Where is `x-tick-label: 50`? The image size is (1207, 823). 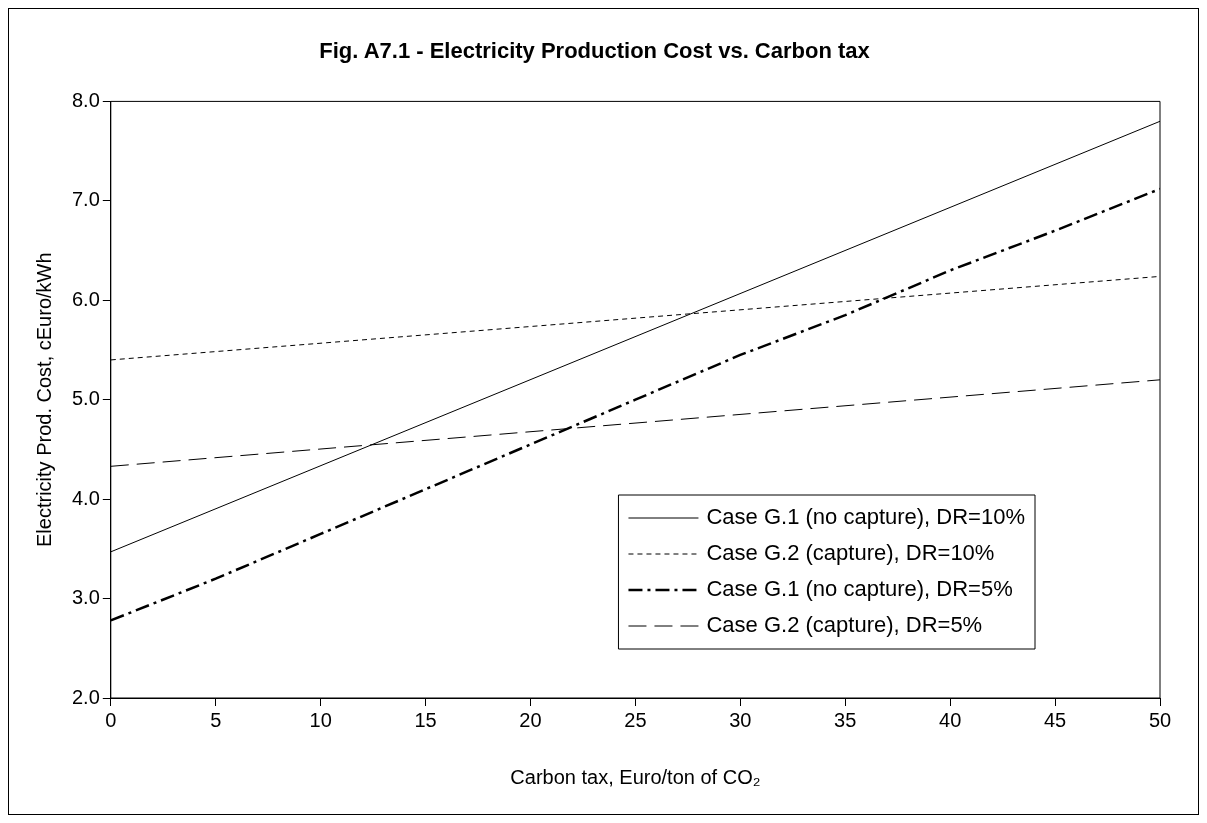
x-tick-label: 50 is located at coordinates (1160, 719).